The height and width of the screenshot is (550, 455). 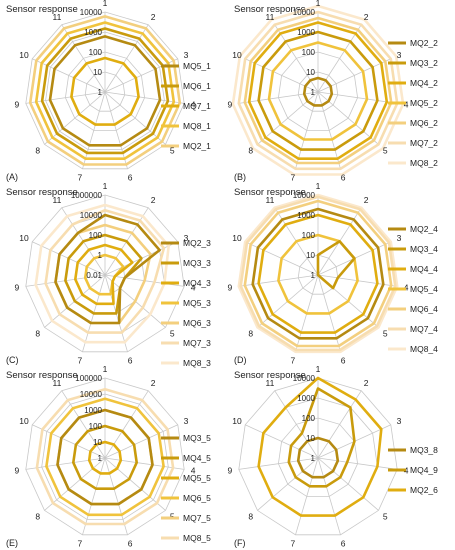 What do you see at coordinates (270, 9) in the screenshot?
I see `chart-title: Sensor response` at bounding box center [270, 9].